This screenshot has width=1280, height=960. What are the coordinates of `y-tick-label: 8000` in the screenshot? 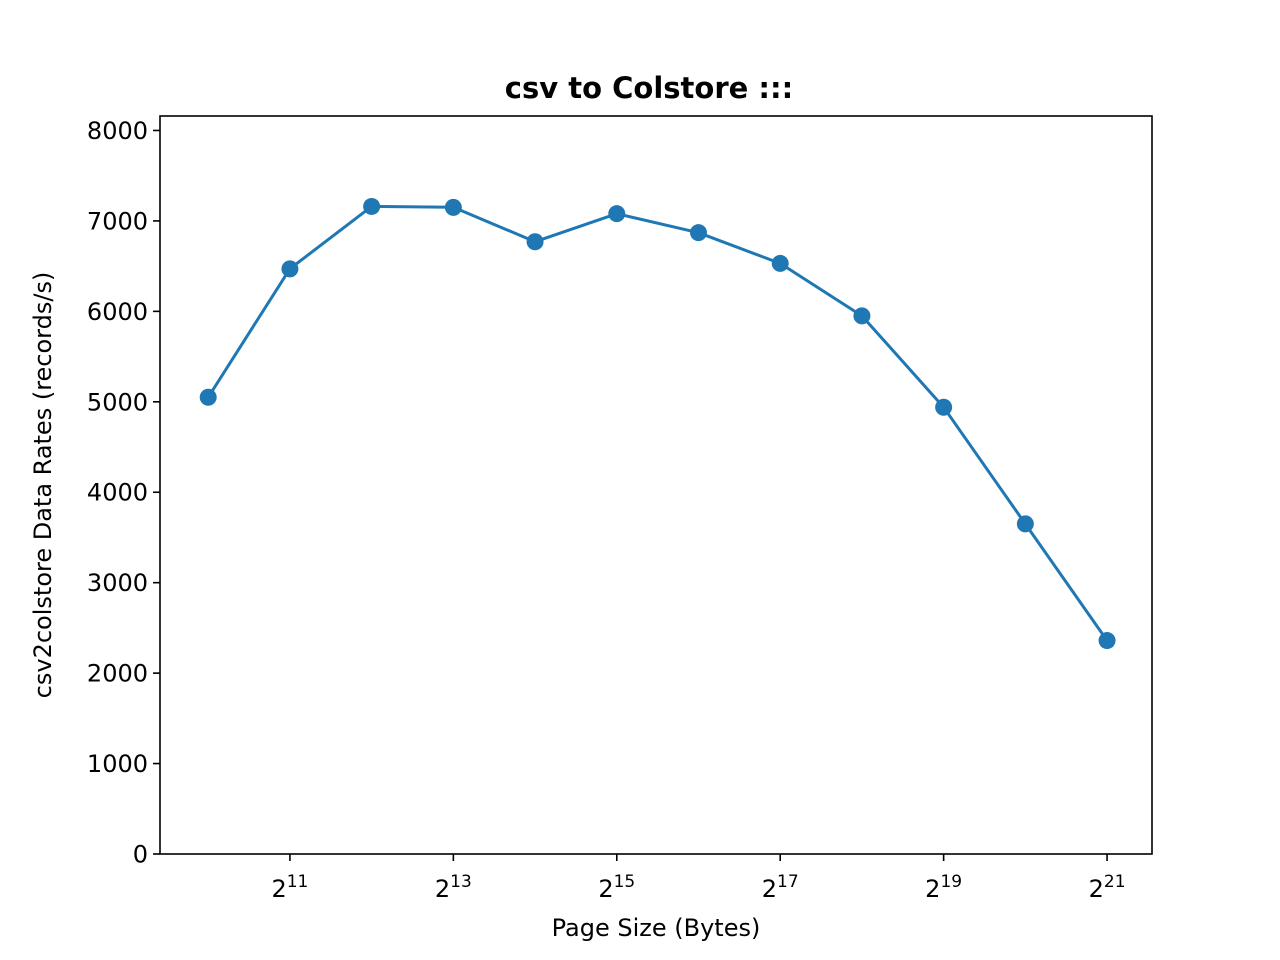 It's located at (117, 131).